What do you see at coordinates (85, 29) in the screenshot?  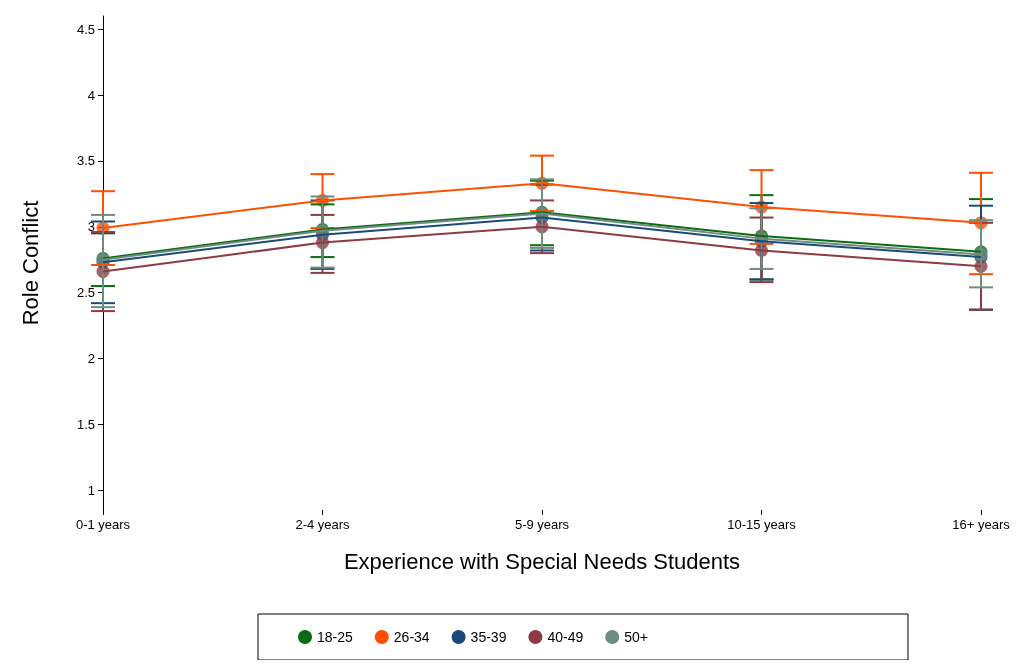 I see `y-tick-label: 4.5` at bounding box center [85, 29].